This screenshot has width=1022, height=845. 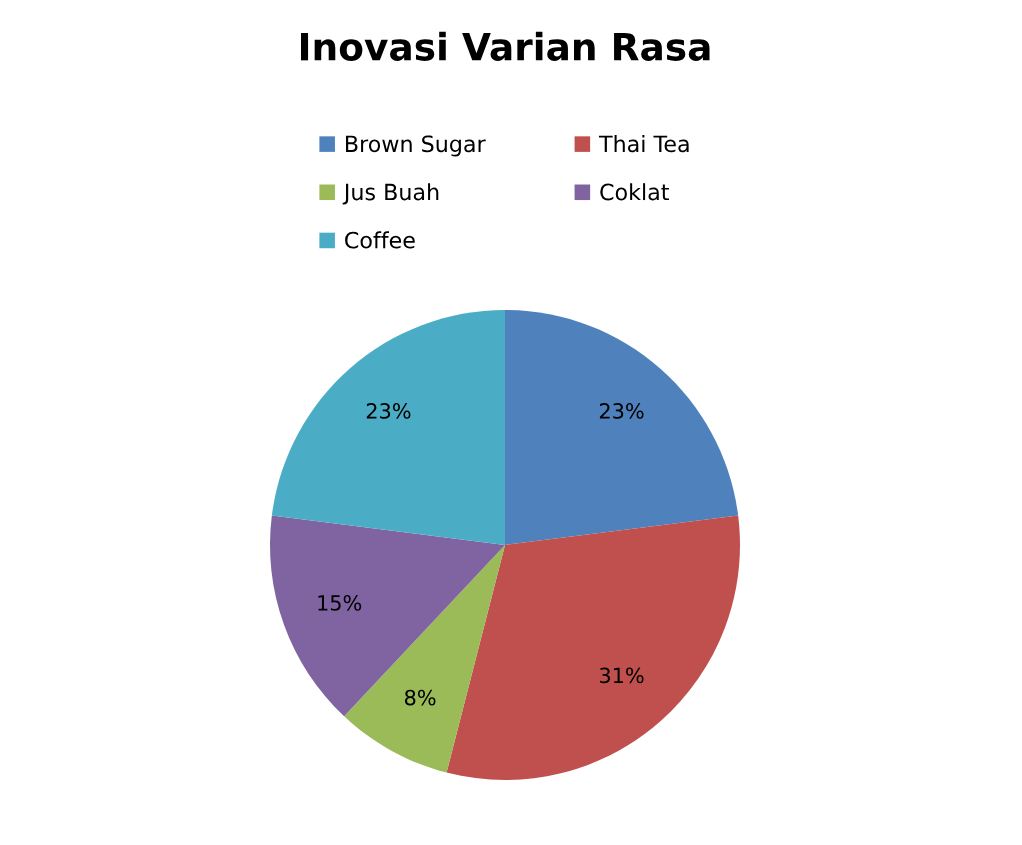 I want to click on chart-title: Inovasi Varian Rasa, so click(x=505, y=46).